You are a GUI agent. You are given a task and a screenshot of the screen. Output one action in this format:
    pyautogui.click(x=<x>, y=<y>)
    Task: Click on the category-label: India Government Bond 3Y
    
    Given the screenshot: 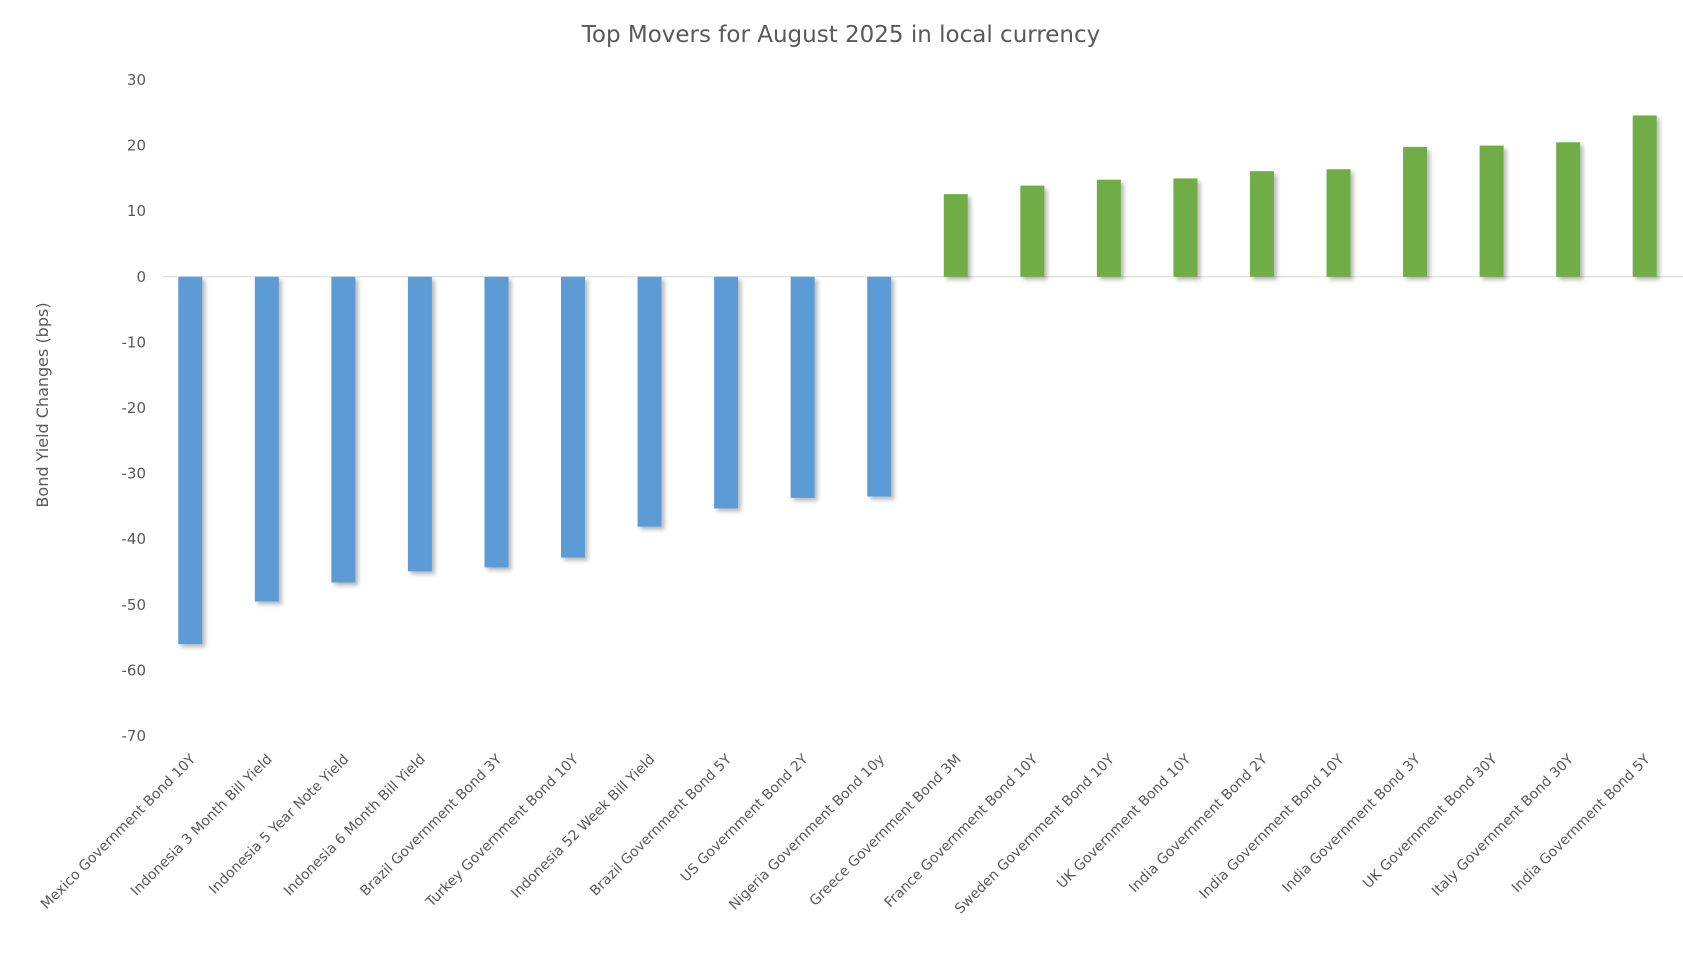 What is the action you would take?
    pyautogui.click(x=1351, y=823)
    